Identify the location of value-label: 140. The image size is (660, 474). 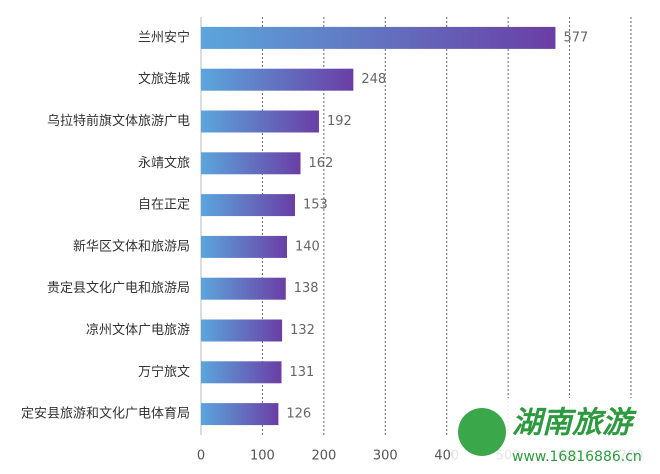
(307, 246).